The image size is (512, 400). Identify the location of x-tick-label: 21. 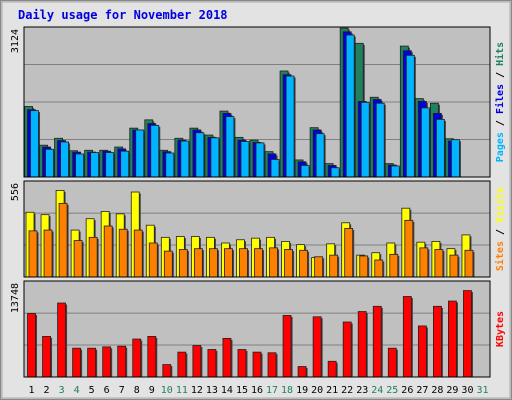
(332, 390).